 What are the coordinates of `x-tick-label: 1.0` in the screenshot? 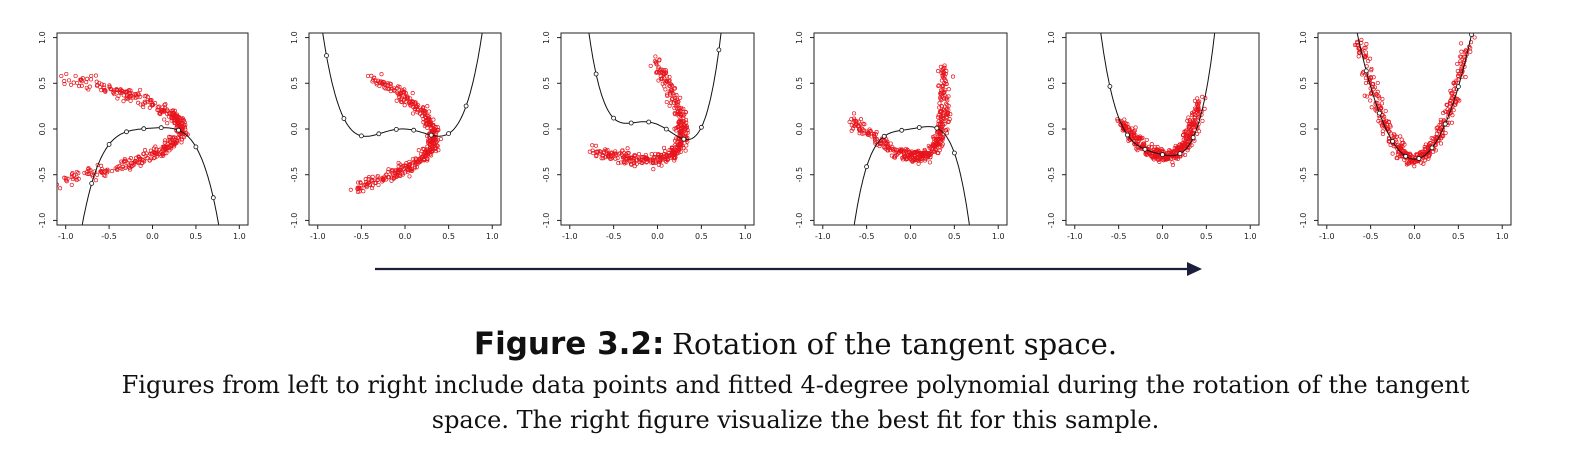 It's located at (745, 236).